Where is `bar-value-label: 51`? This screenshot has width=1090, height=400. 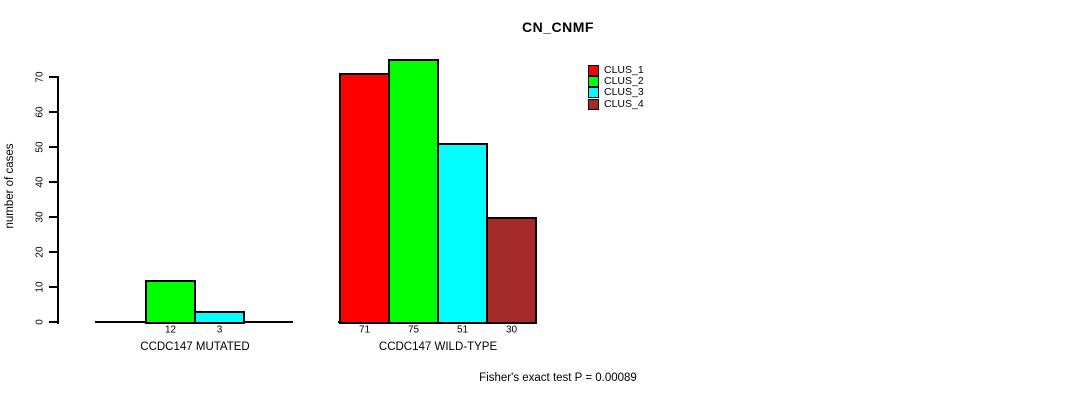 bar-value-label: 51 is located at coordinates (462, 330).